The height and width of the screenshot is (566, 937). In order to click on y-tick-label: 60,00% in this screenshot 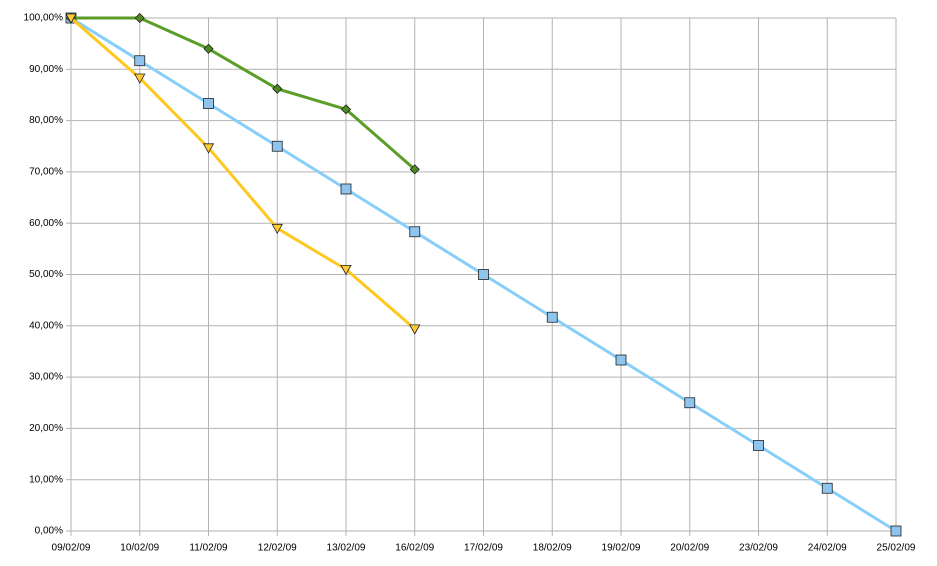, I will do `click(46, 223)`.